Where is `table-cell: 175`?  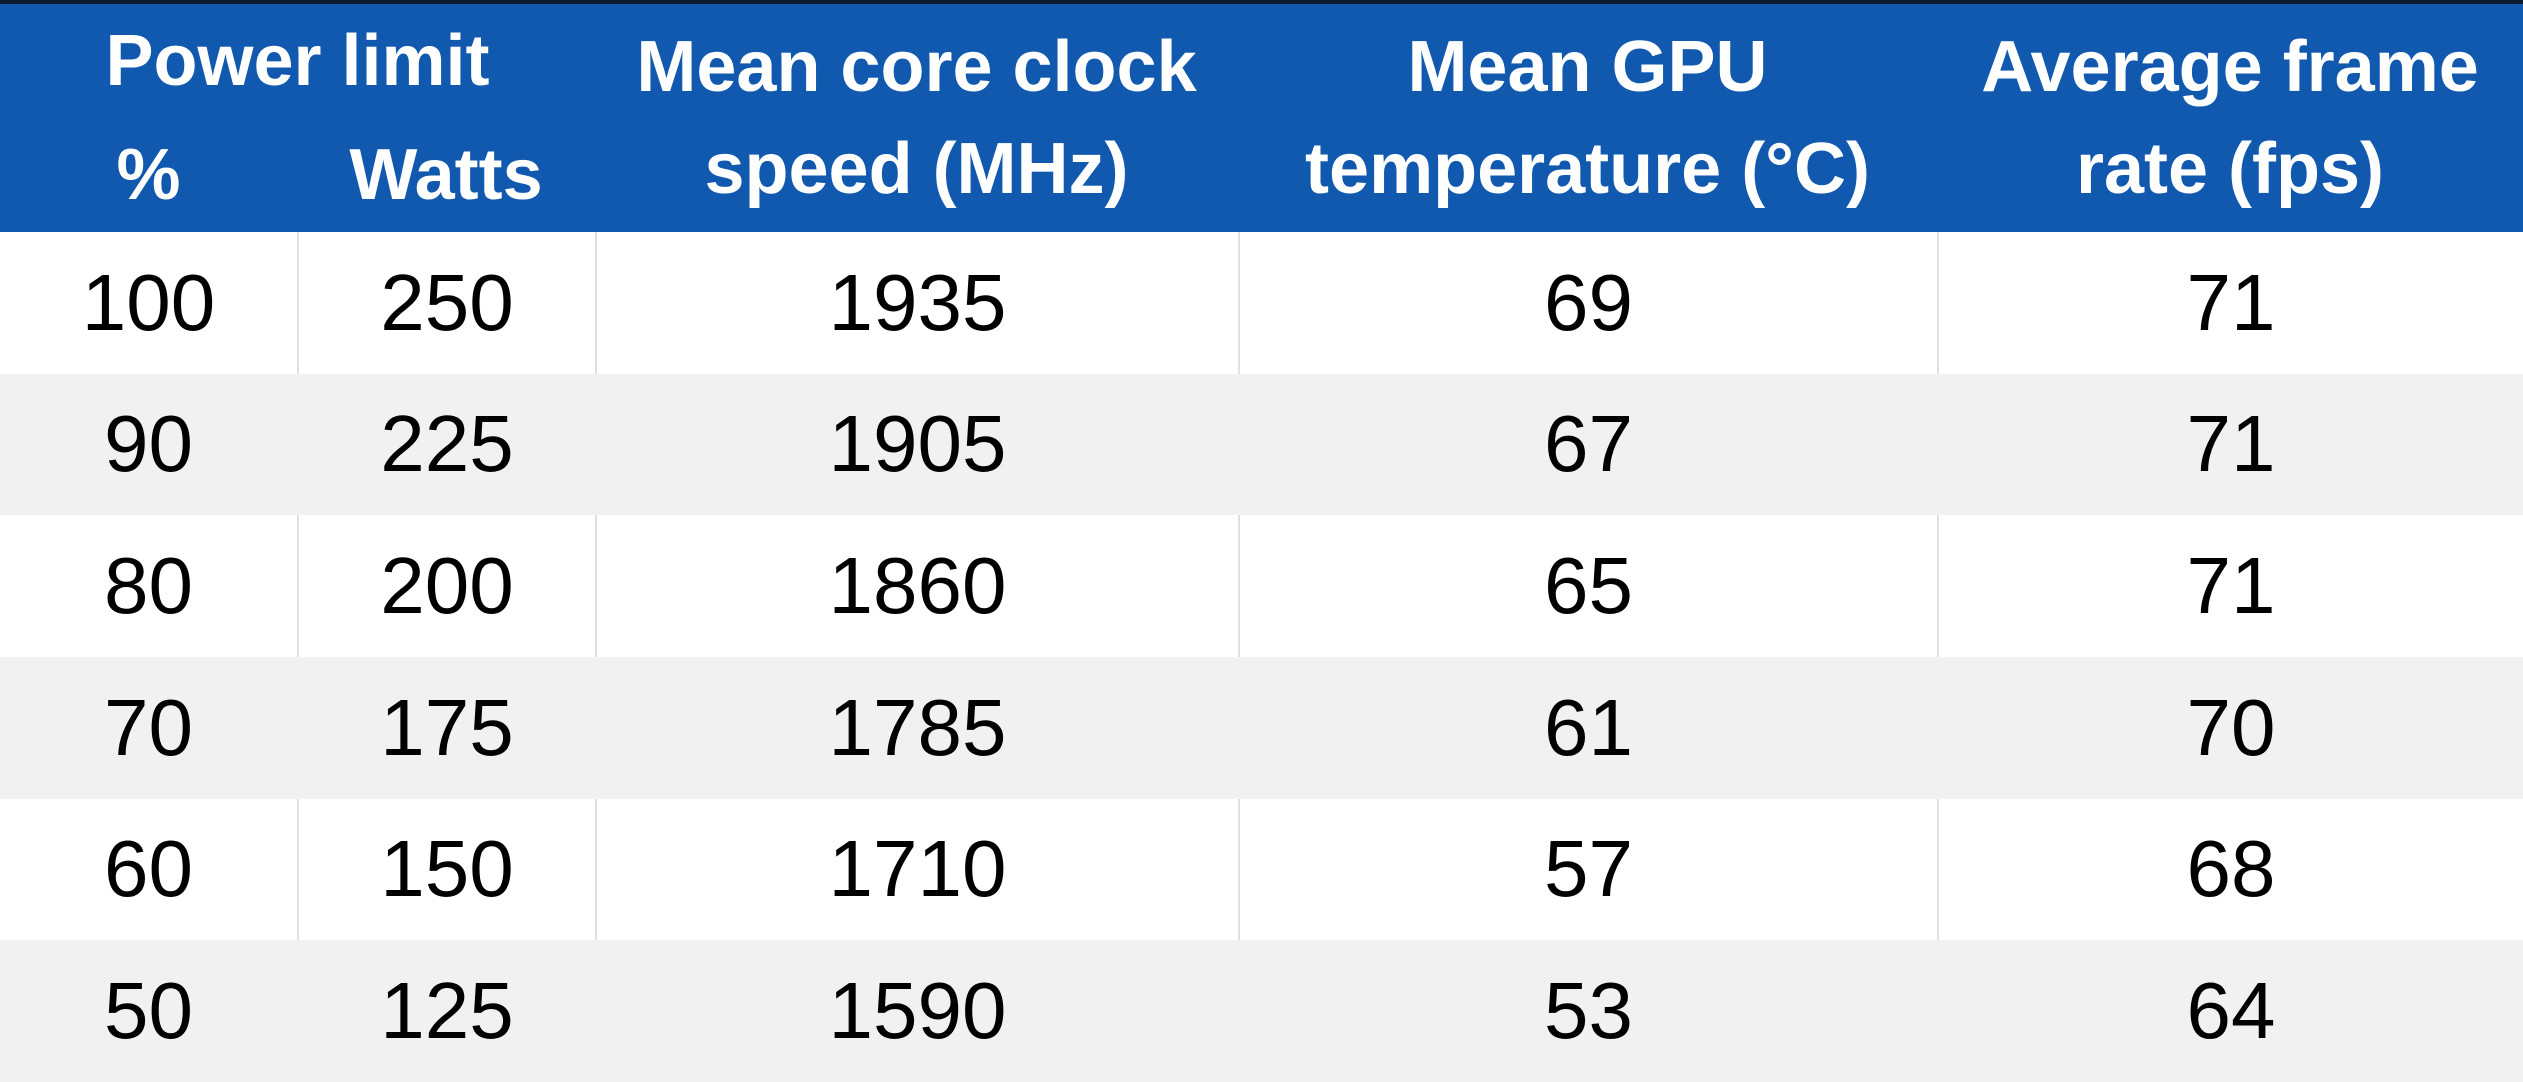 table-cell: 175 is located at coordinates (446, 727).